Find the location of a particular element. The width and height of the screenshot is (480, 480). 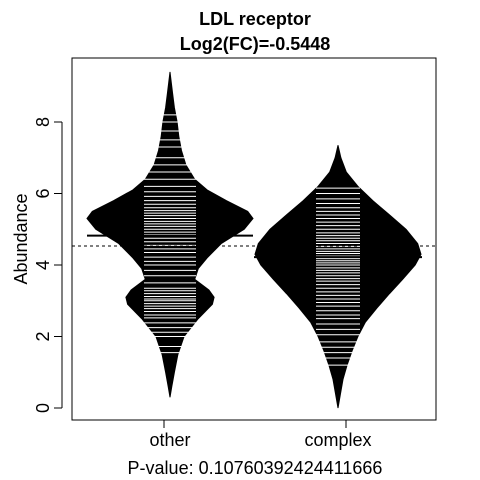

y-axis-label: Abundance is located at coordinates (21, 238).